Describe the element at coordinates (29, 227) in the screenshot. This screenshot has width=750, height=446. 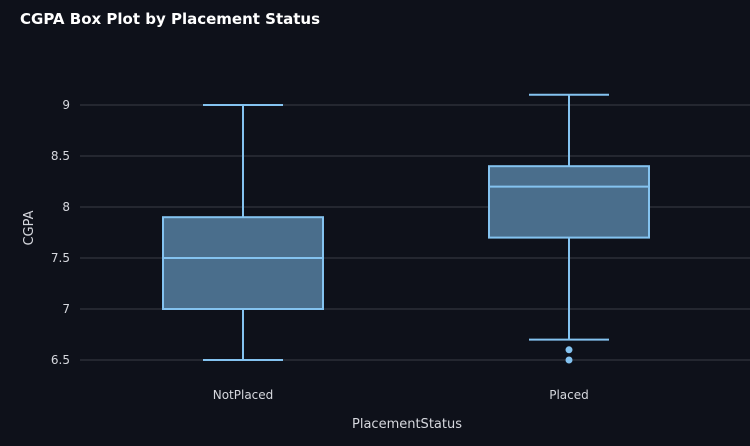
I see `y-axis-label: CGPA` at that location.